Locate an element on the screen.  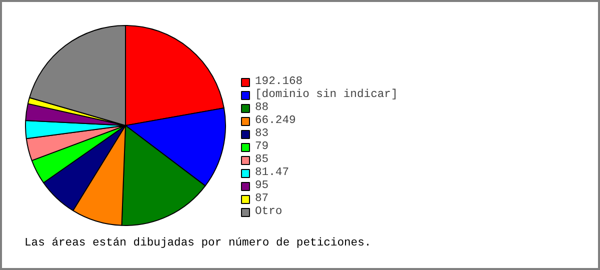
legend-label: 88 is located at coordinates (262, 107).